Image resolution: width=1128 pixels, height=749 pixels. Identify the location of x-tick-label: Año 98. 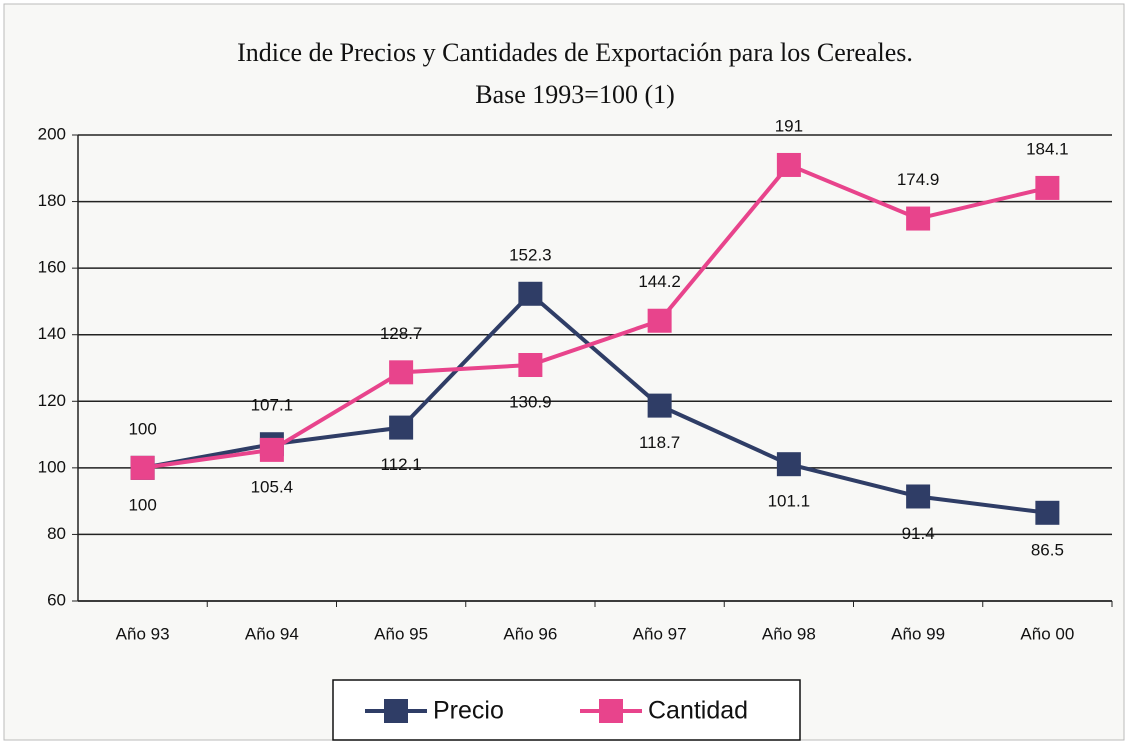
(789, 633).